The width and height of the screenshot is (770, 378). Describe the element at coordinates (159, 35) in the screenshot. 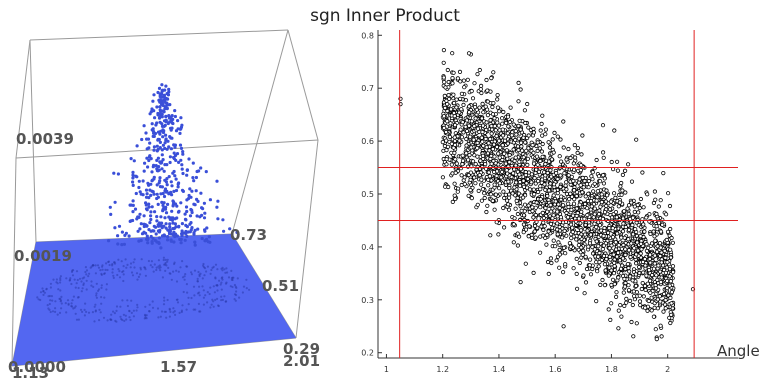

I see `box-edge` at that location.